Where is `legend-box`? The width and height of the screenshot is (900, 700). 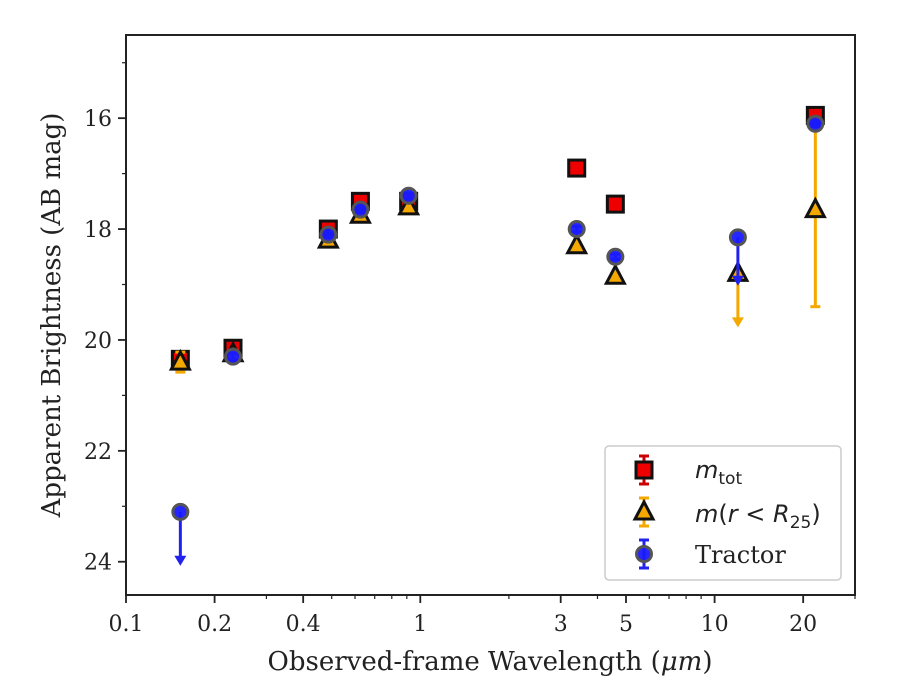
legend-box is located at coordinates (723, 513).